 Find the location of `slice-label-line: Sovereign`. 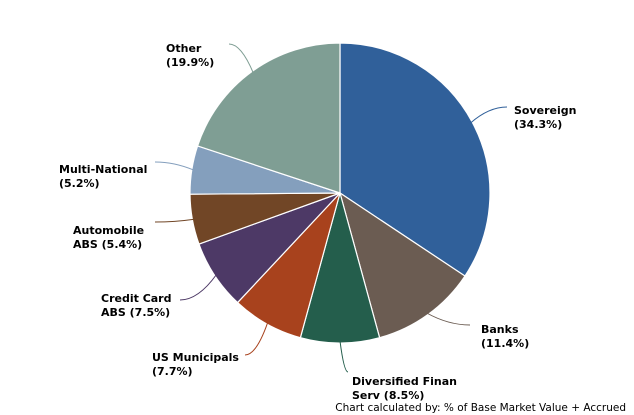

slice-label-line: Sovereign is located at coordinates (545, 110).